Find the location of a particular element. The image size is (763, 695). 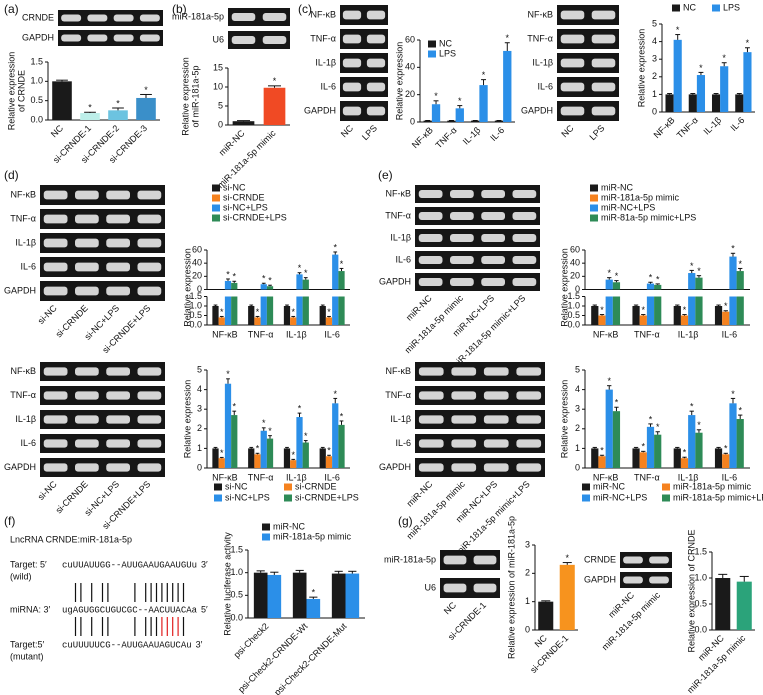

y-tick-label: 1.0 is located at coordinates (195, 305).